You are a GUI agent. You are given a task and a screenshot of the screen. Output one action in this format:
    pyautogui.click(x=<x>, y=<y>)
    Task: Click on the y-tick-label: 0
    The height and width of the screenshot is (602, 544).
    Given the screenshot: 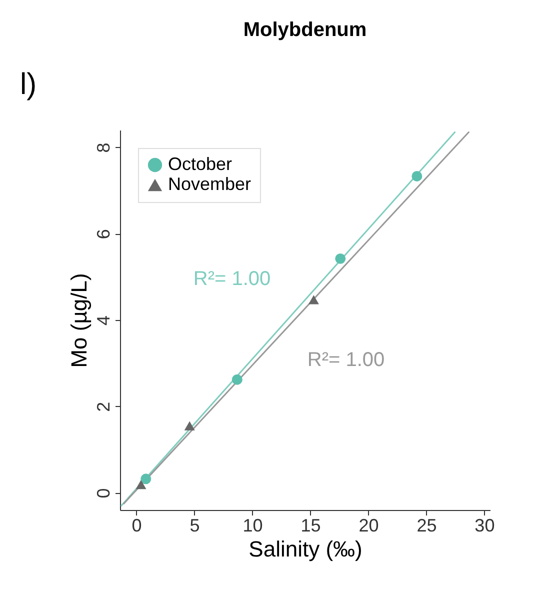 What is the action you would take?
    pyautogui.click(x=104, y=493)
    